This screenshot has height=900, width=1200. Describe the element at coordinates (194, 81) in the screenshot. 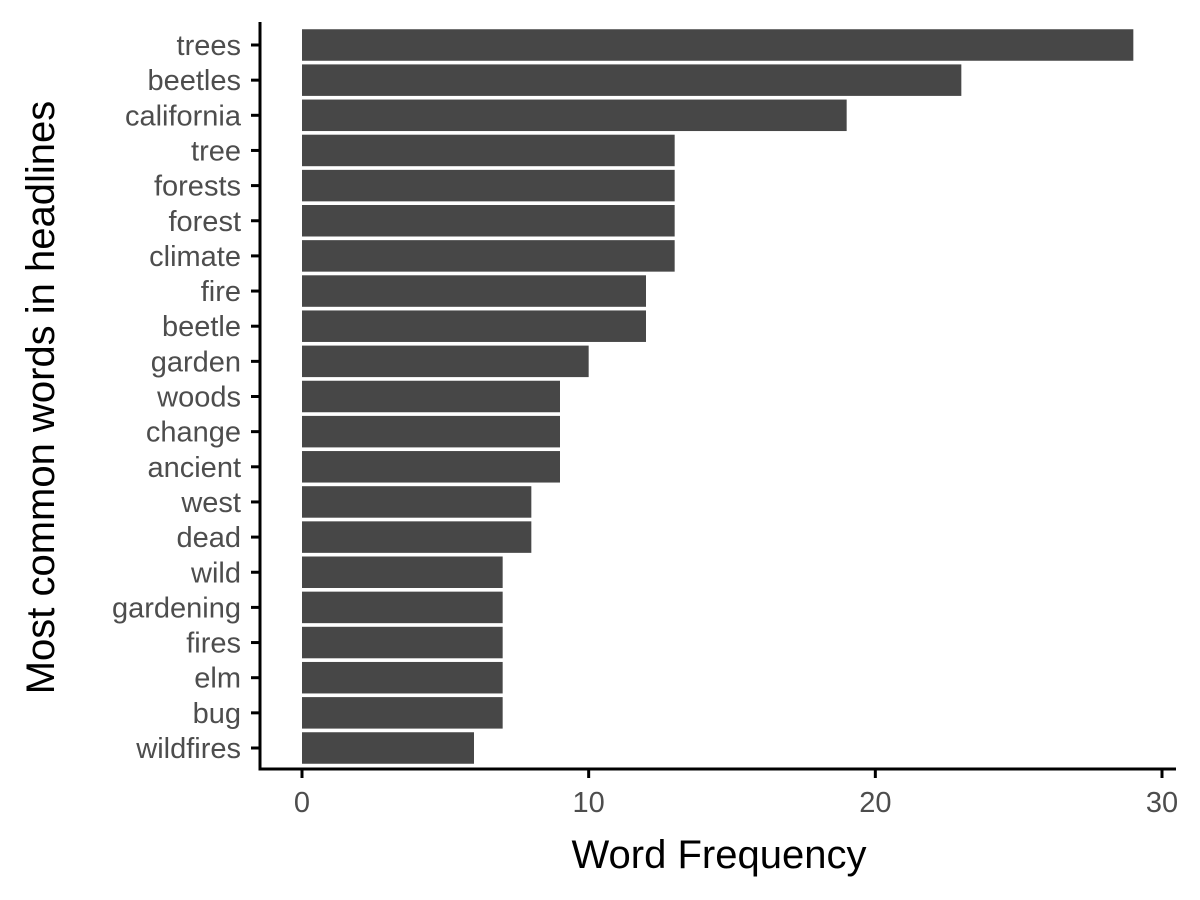

I see `y-tick-label: beetles` at that location.